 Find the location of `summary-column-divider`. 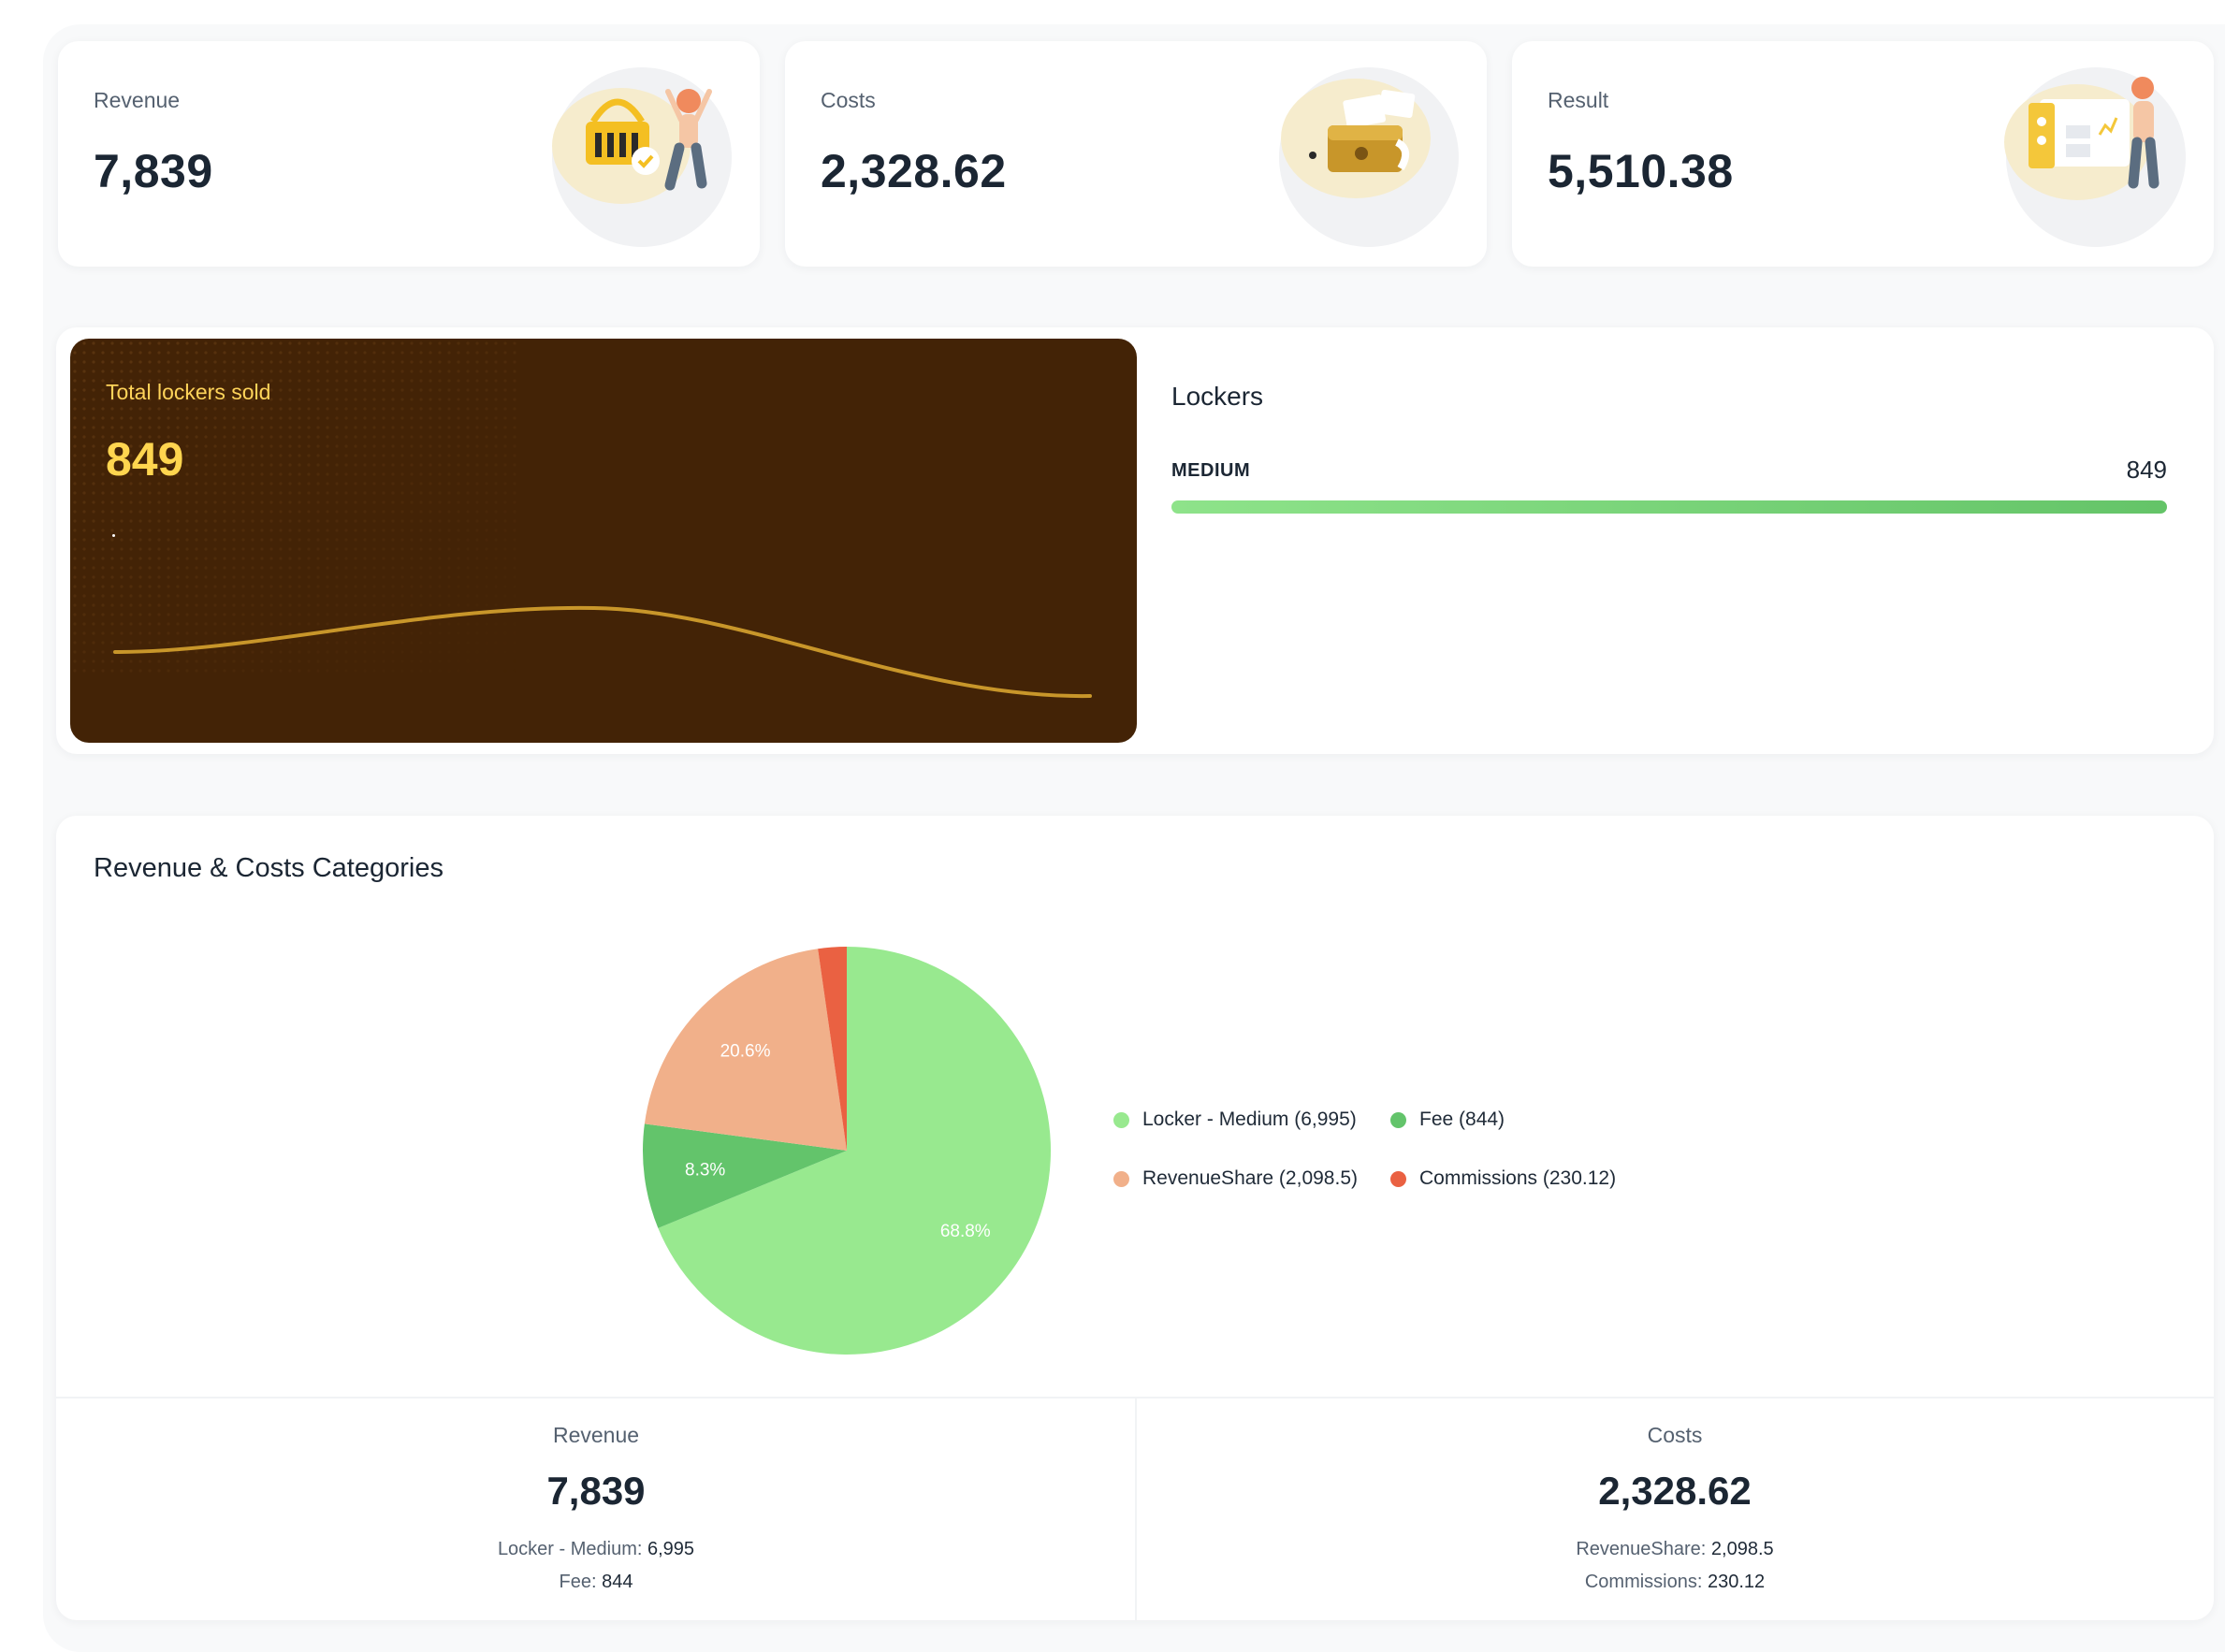

summary-column-divider is located at coordinates (1136, 1509).